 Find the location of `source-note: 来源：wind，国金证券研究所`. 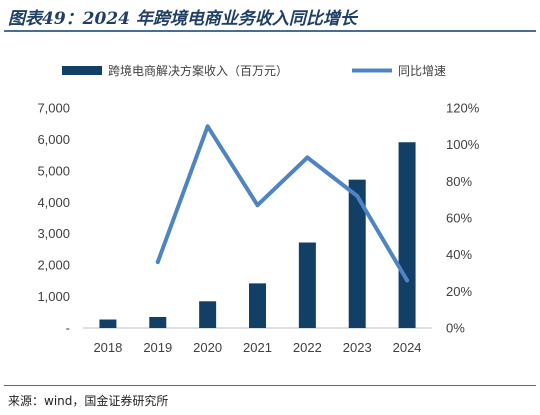

source-note: 来源：wind，国金证券研究所 is located at coordinates (88, 401).